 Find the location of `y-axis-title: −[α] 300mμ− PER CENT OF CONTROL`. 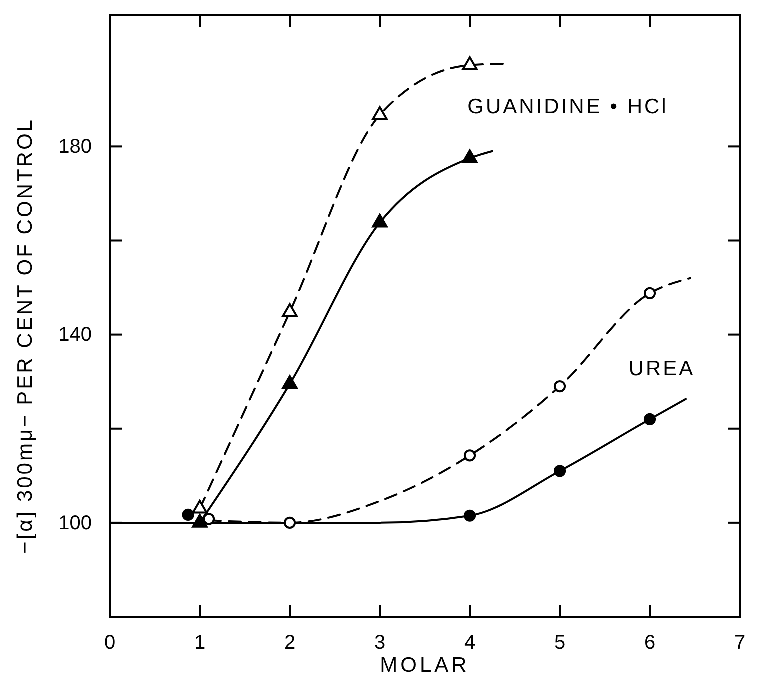

y-axis-title: −[α] 300mμ− PER CENT OF CONTROL is located at coordinates (25, 336).